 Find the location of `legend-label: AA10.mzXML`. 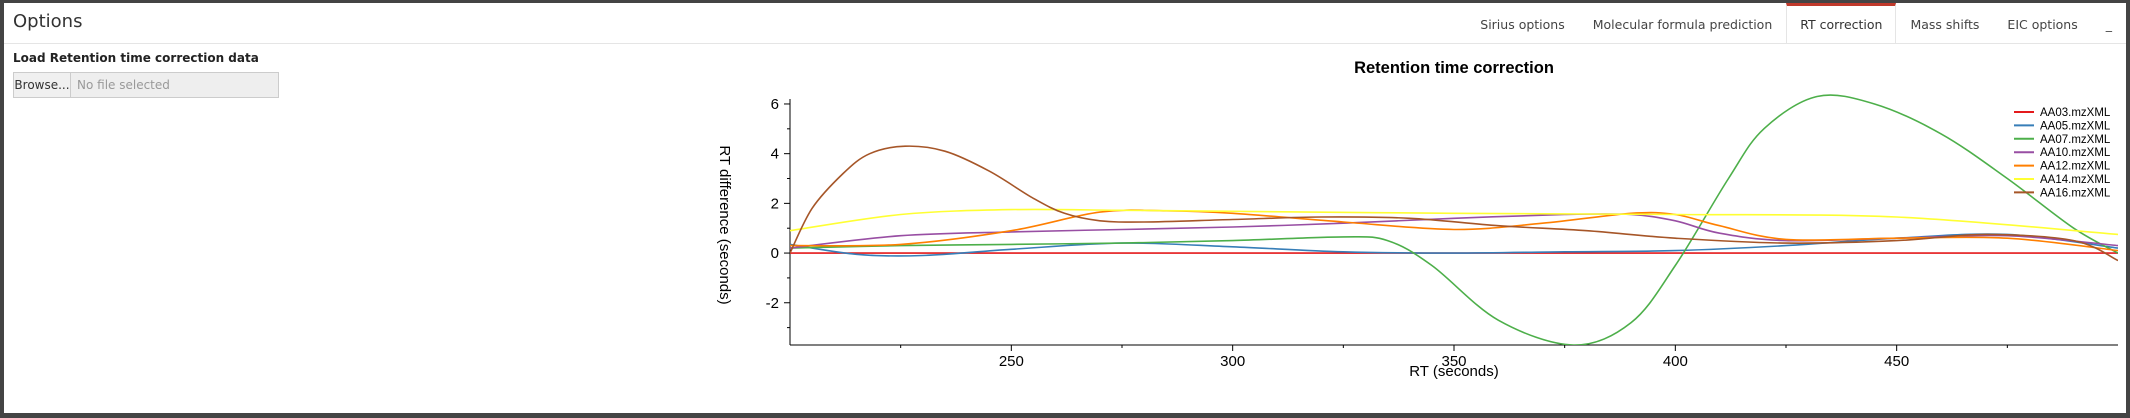

legend-label: AA10.mzXML is located at coordinates (2075, 153).